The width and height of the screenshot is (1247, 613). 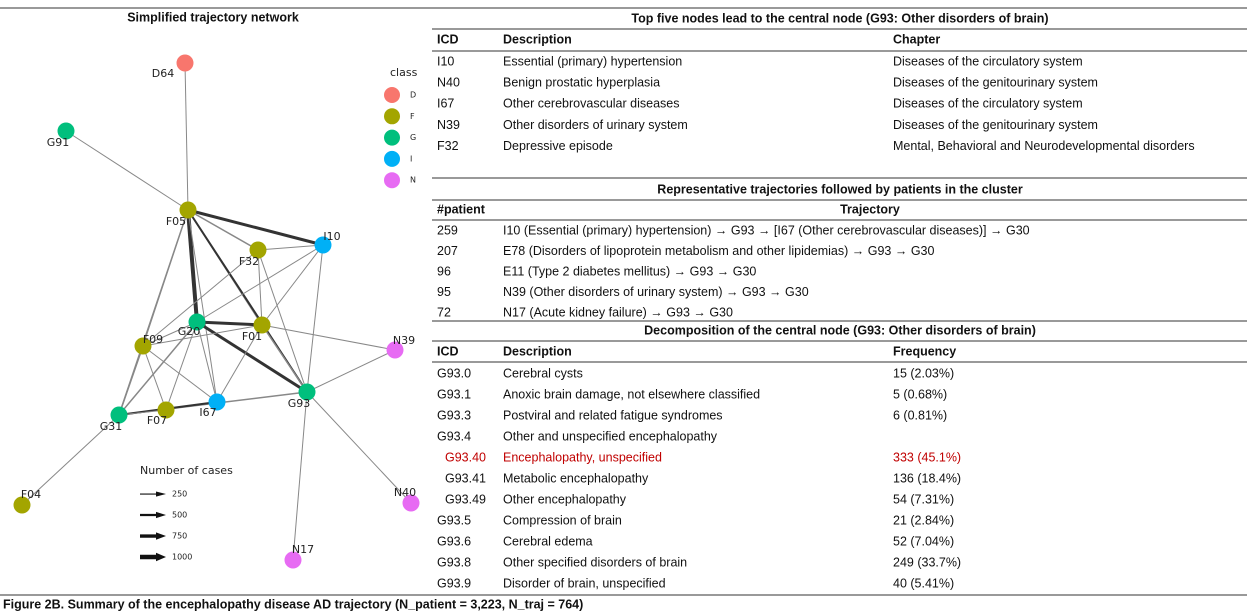 What do you see at coordinates (445, 61) in the screenshot?
I see `table-cell: I10` at bounding box center [445, 61].